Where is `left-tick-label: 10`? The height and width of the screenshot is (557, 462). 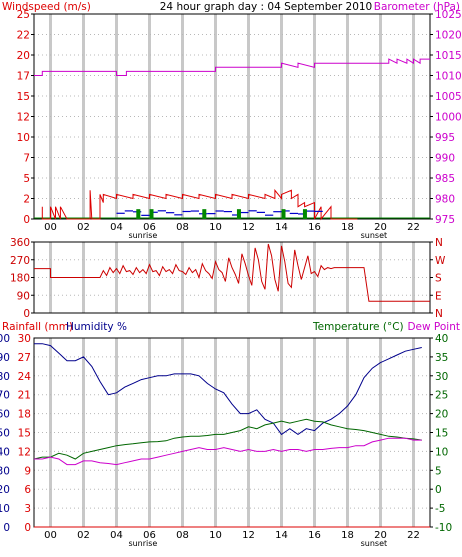
left-tick-label: 10 is located at coordinates (23, 138).